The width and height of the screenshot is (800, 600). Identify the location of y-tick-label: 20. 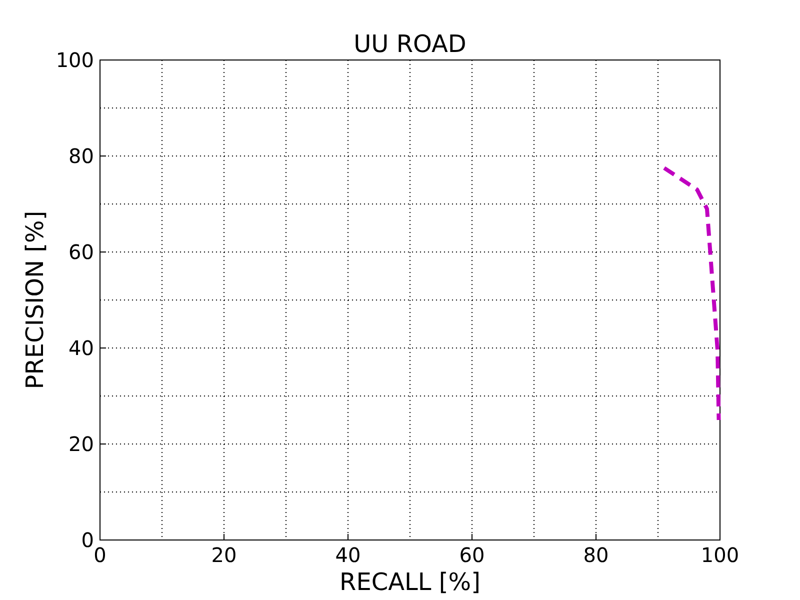
(81, 444).